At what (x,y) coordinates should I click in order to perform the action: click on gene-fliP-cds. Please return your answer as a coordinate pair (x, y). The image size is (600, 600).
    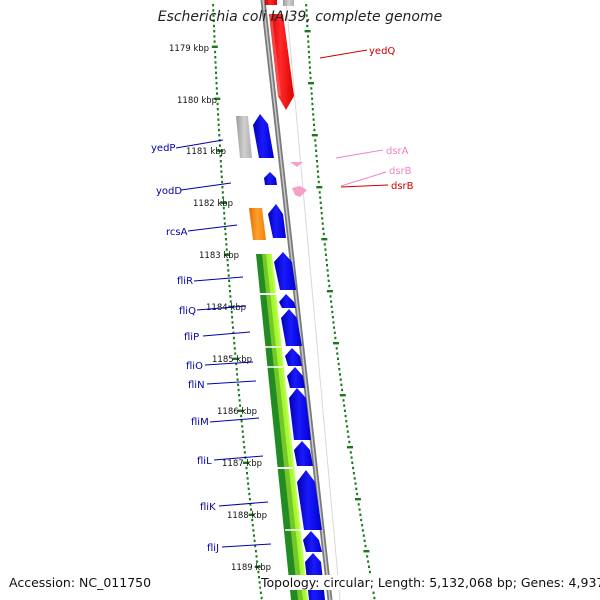
    Looking at the image, I should click on (291, 327).